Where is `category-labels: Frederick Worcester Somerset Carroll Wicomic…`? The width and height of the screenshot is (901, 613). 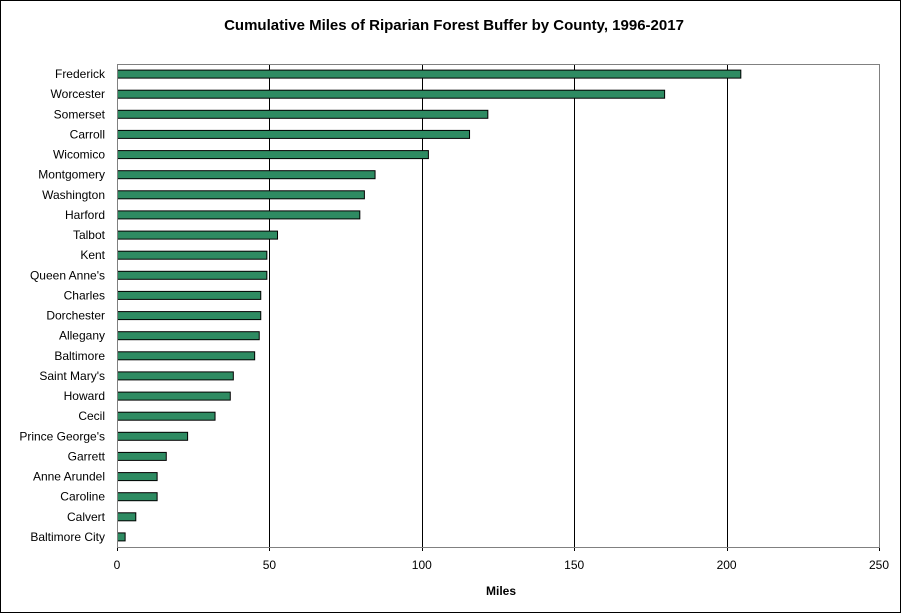 category-labels: Frederick Worcester Somerset Carroll Wicomic… is located at coordinates (62, 305).